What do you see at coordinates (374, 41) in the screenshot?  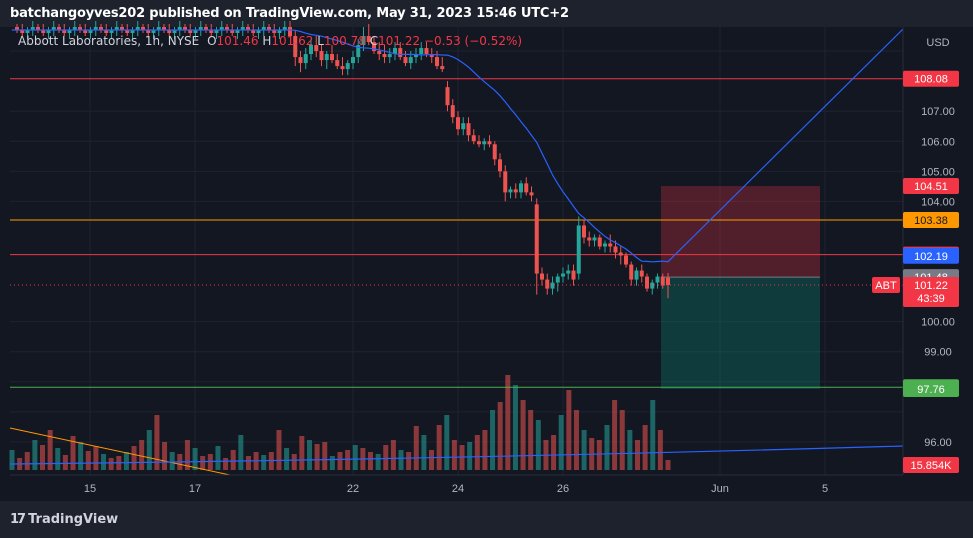 I see `legend-close-label: C` at bounding box center [374, 41].